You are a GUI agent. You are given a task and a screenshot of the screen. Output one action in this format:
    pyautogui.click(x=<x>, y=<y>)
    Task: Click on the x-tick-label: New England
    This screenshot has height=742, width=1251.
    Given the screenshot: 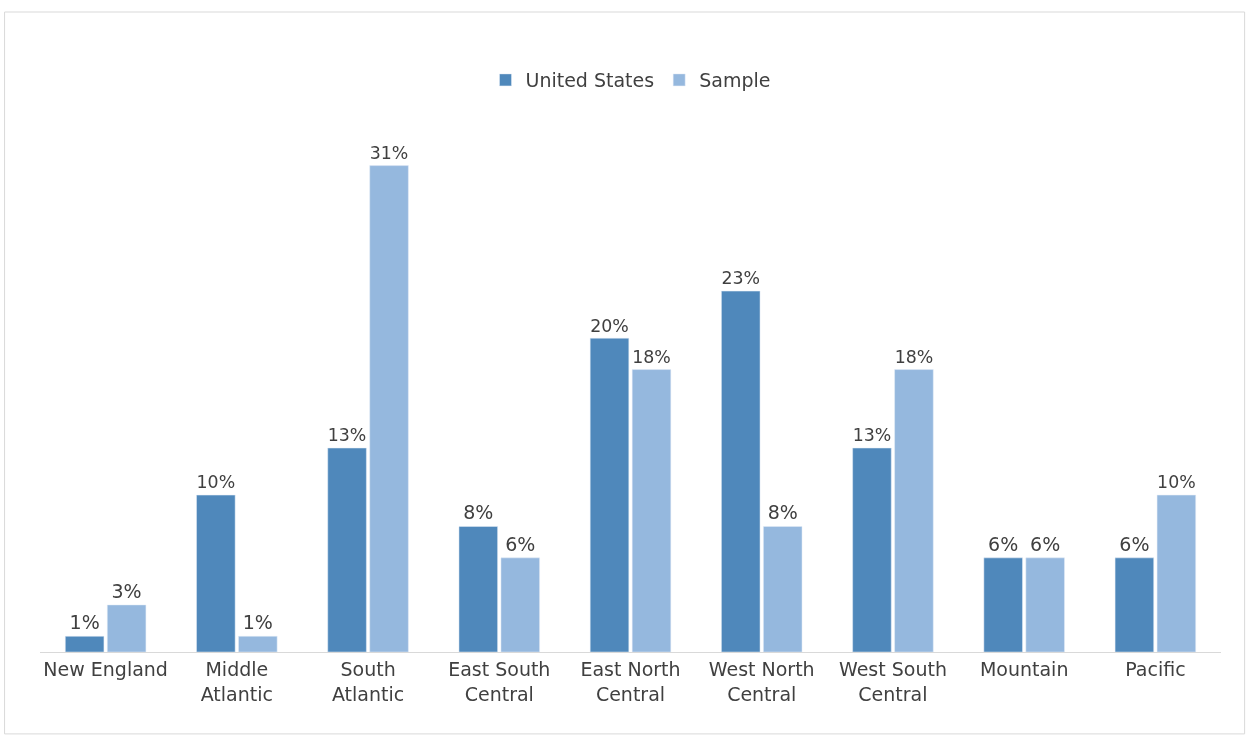 What is the action you would take?
    pyautogui.click(x=105, y=668)
    